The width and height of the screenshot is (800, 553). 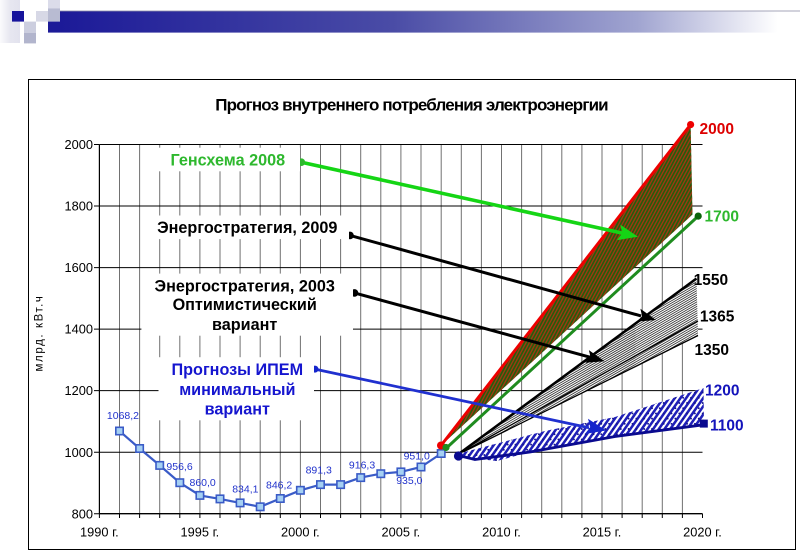 What do you see at coordinates (40, 333) in the screenshot?
I see `svg-text: млрд. кВт.ч` at bounding box center [40, 333].